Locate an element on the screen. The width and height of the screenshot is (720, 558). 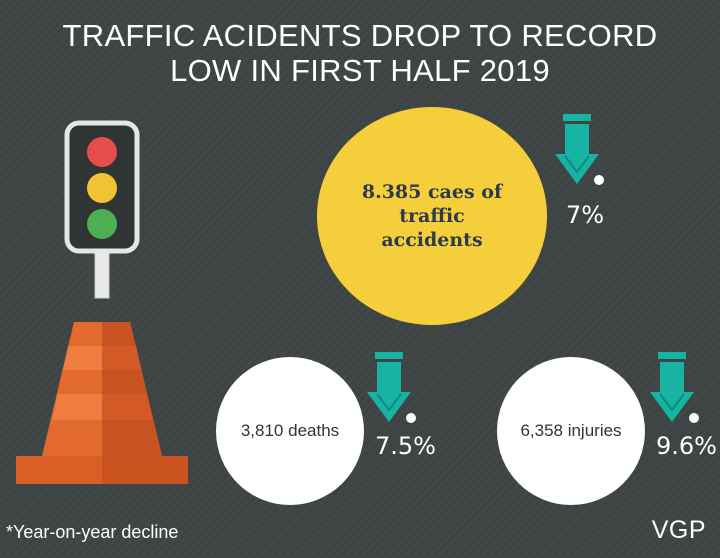
injuries-text: 6,358 injuries is located at coordinates (571, 430).